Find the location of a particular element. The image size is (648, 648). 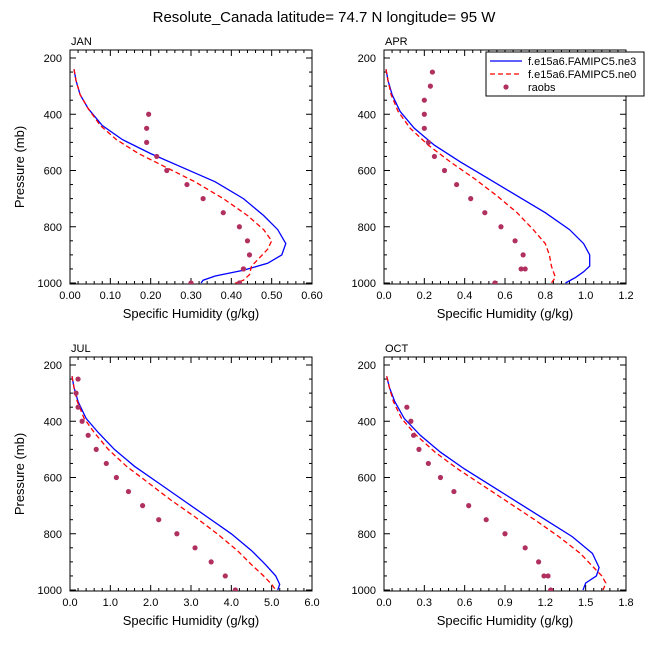

x-tick-label: 1.5 is located at coordinates (585, 603).